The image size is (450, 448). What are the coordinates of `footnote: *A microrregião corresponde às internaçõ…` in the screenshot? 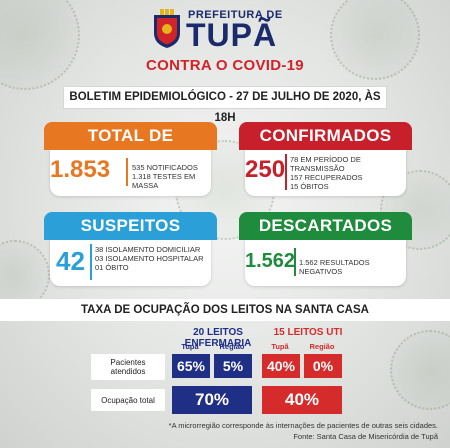 It's located at (303, 425).